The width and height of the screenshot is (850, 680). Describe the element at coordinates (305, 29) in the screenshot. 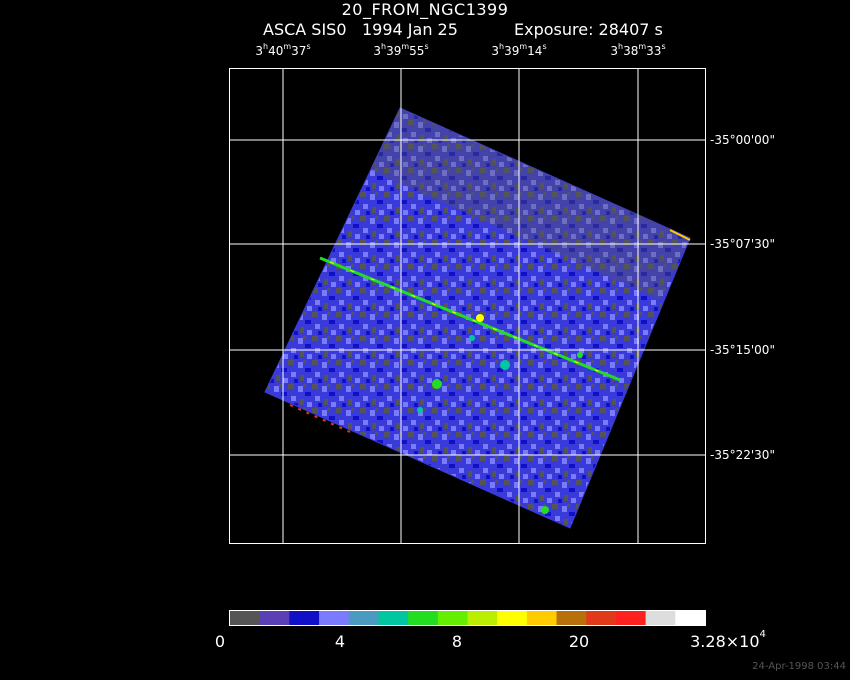

I see `instrument-label: ASCA SIS0` at that location.